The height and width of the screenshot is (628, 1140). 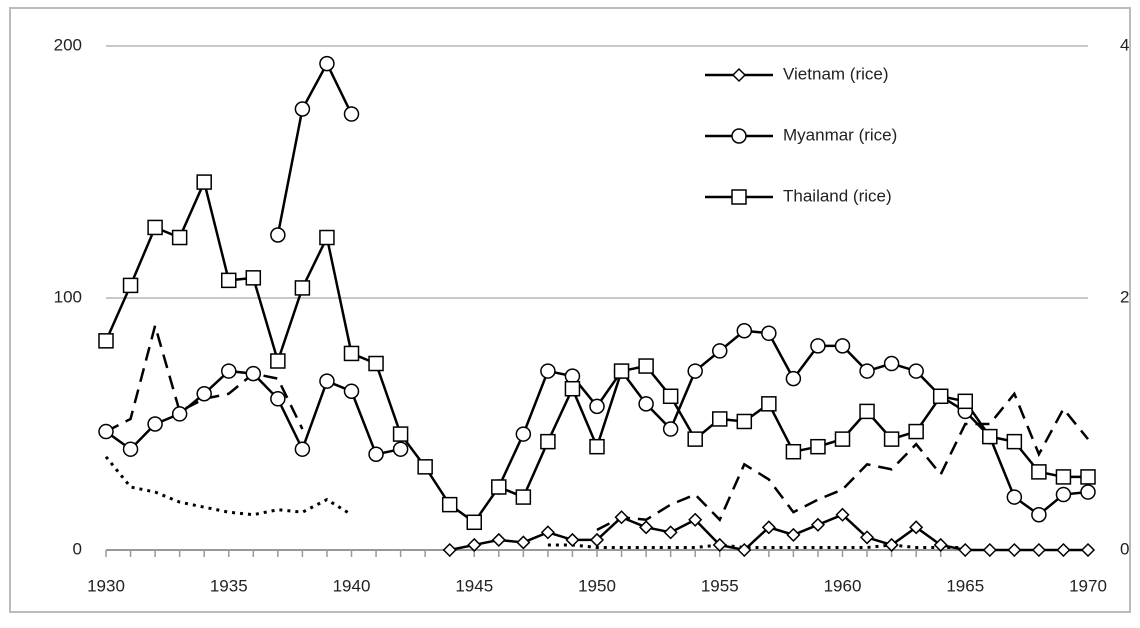 What do you see at coordinates (720, 585) in the screenshot?
I see `x-tick-label: 1955` at bounding box center [720, 585].